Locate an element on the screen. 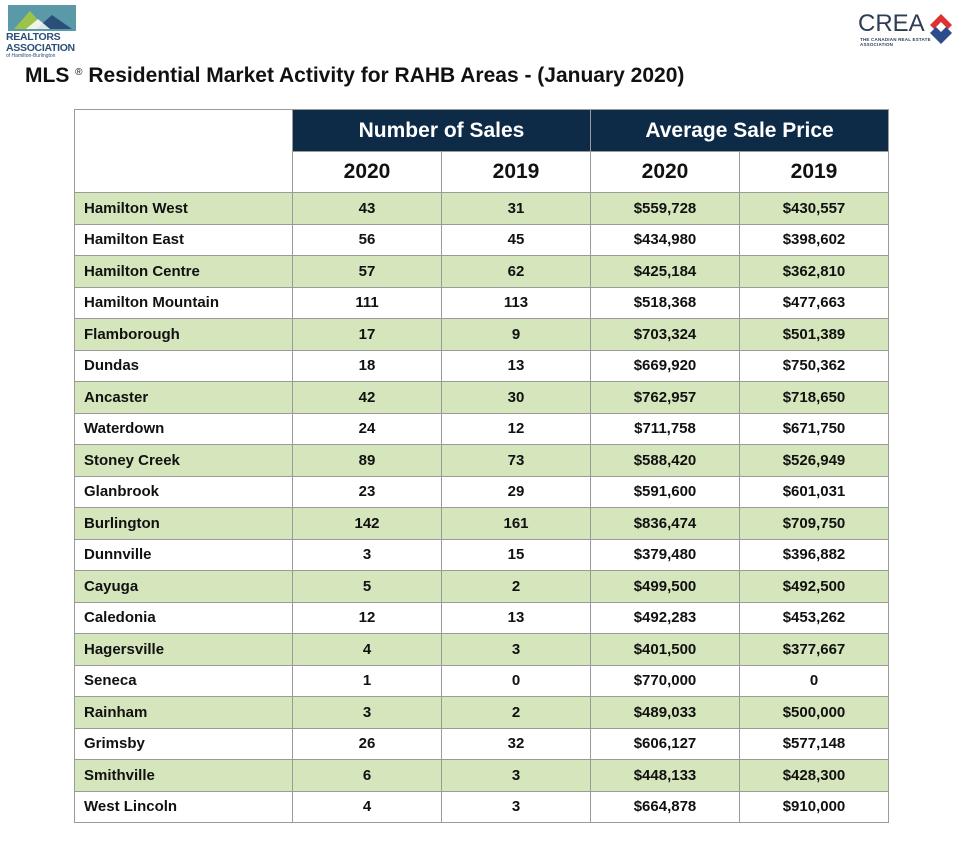 The height and width of the screenshot is (856, 970). sales-2019-cell: 45 is located at coordinates (516, 239).